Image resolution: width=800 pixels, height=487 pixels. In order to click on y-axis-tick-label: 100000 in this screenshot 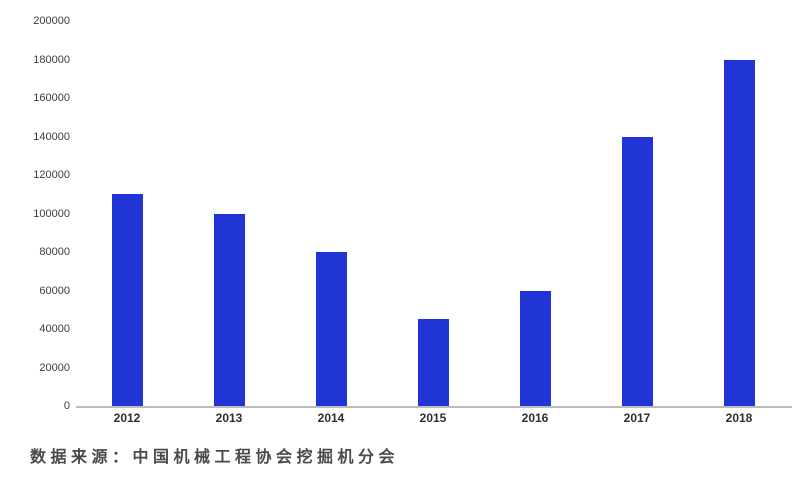, I will do `click(51, 213)`.